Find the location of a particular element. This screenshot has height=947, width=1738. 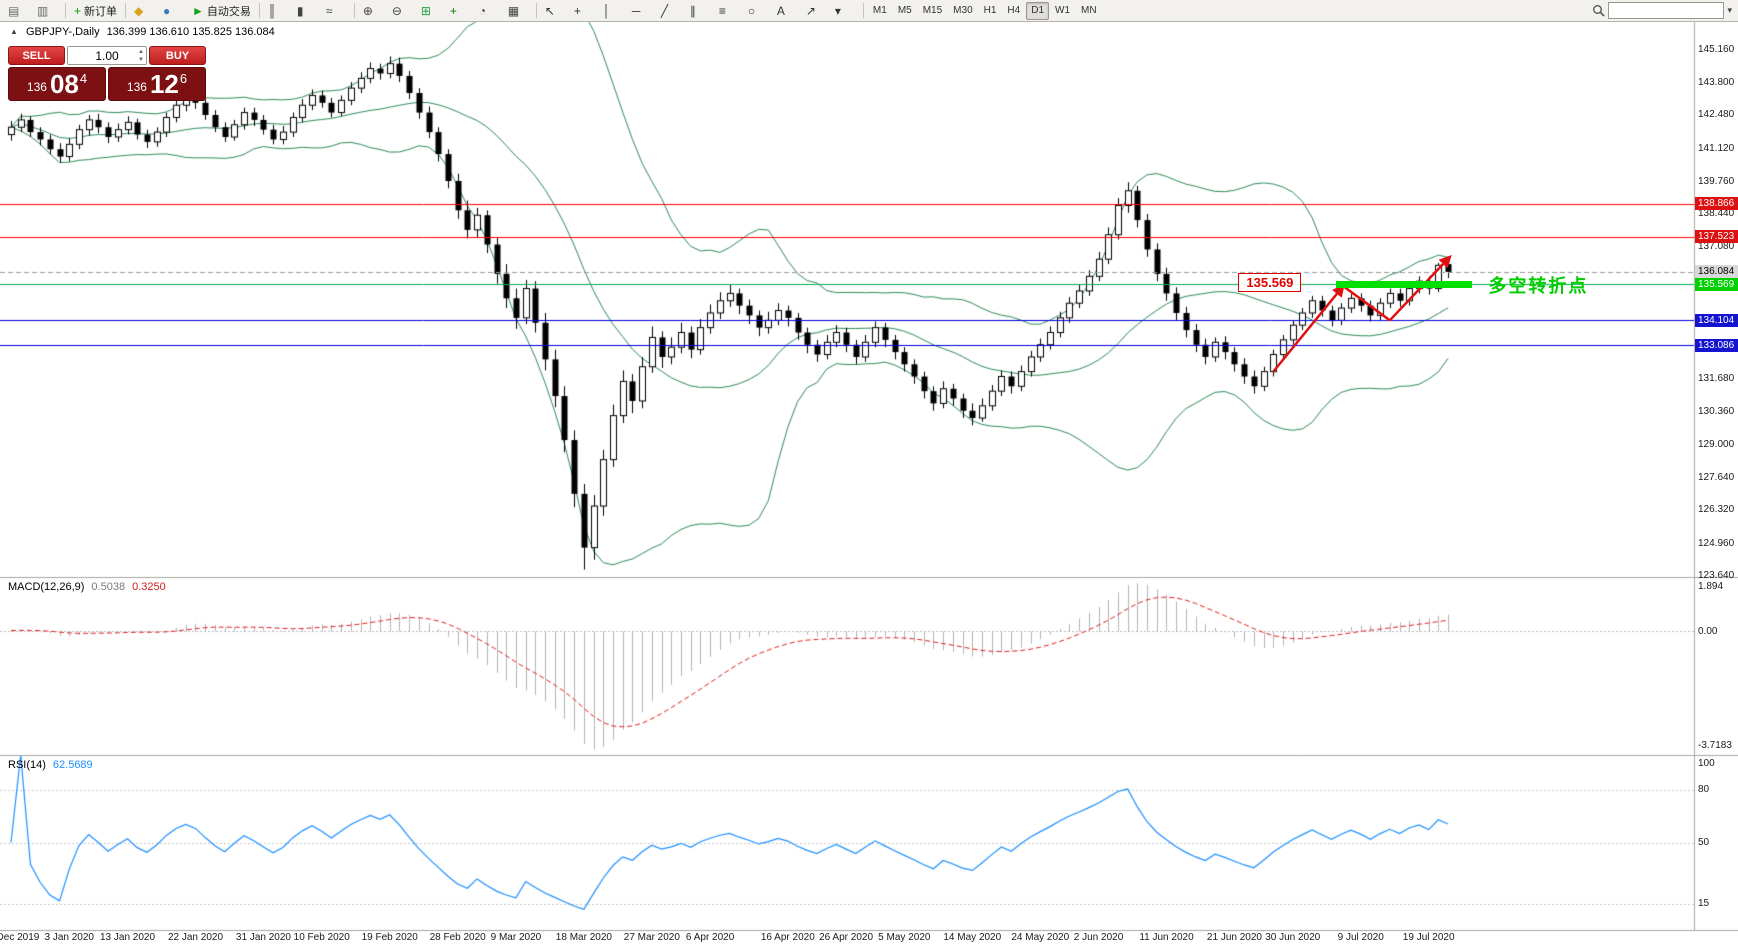

timeframe-m1: M1 is located at coordinates (879, 10).